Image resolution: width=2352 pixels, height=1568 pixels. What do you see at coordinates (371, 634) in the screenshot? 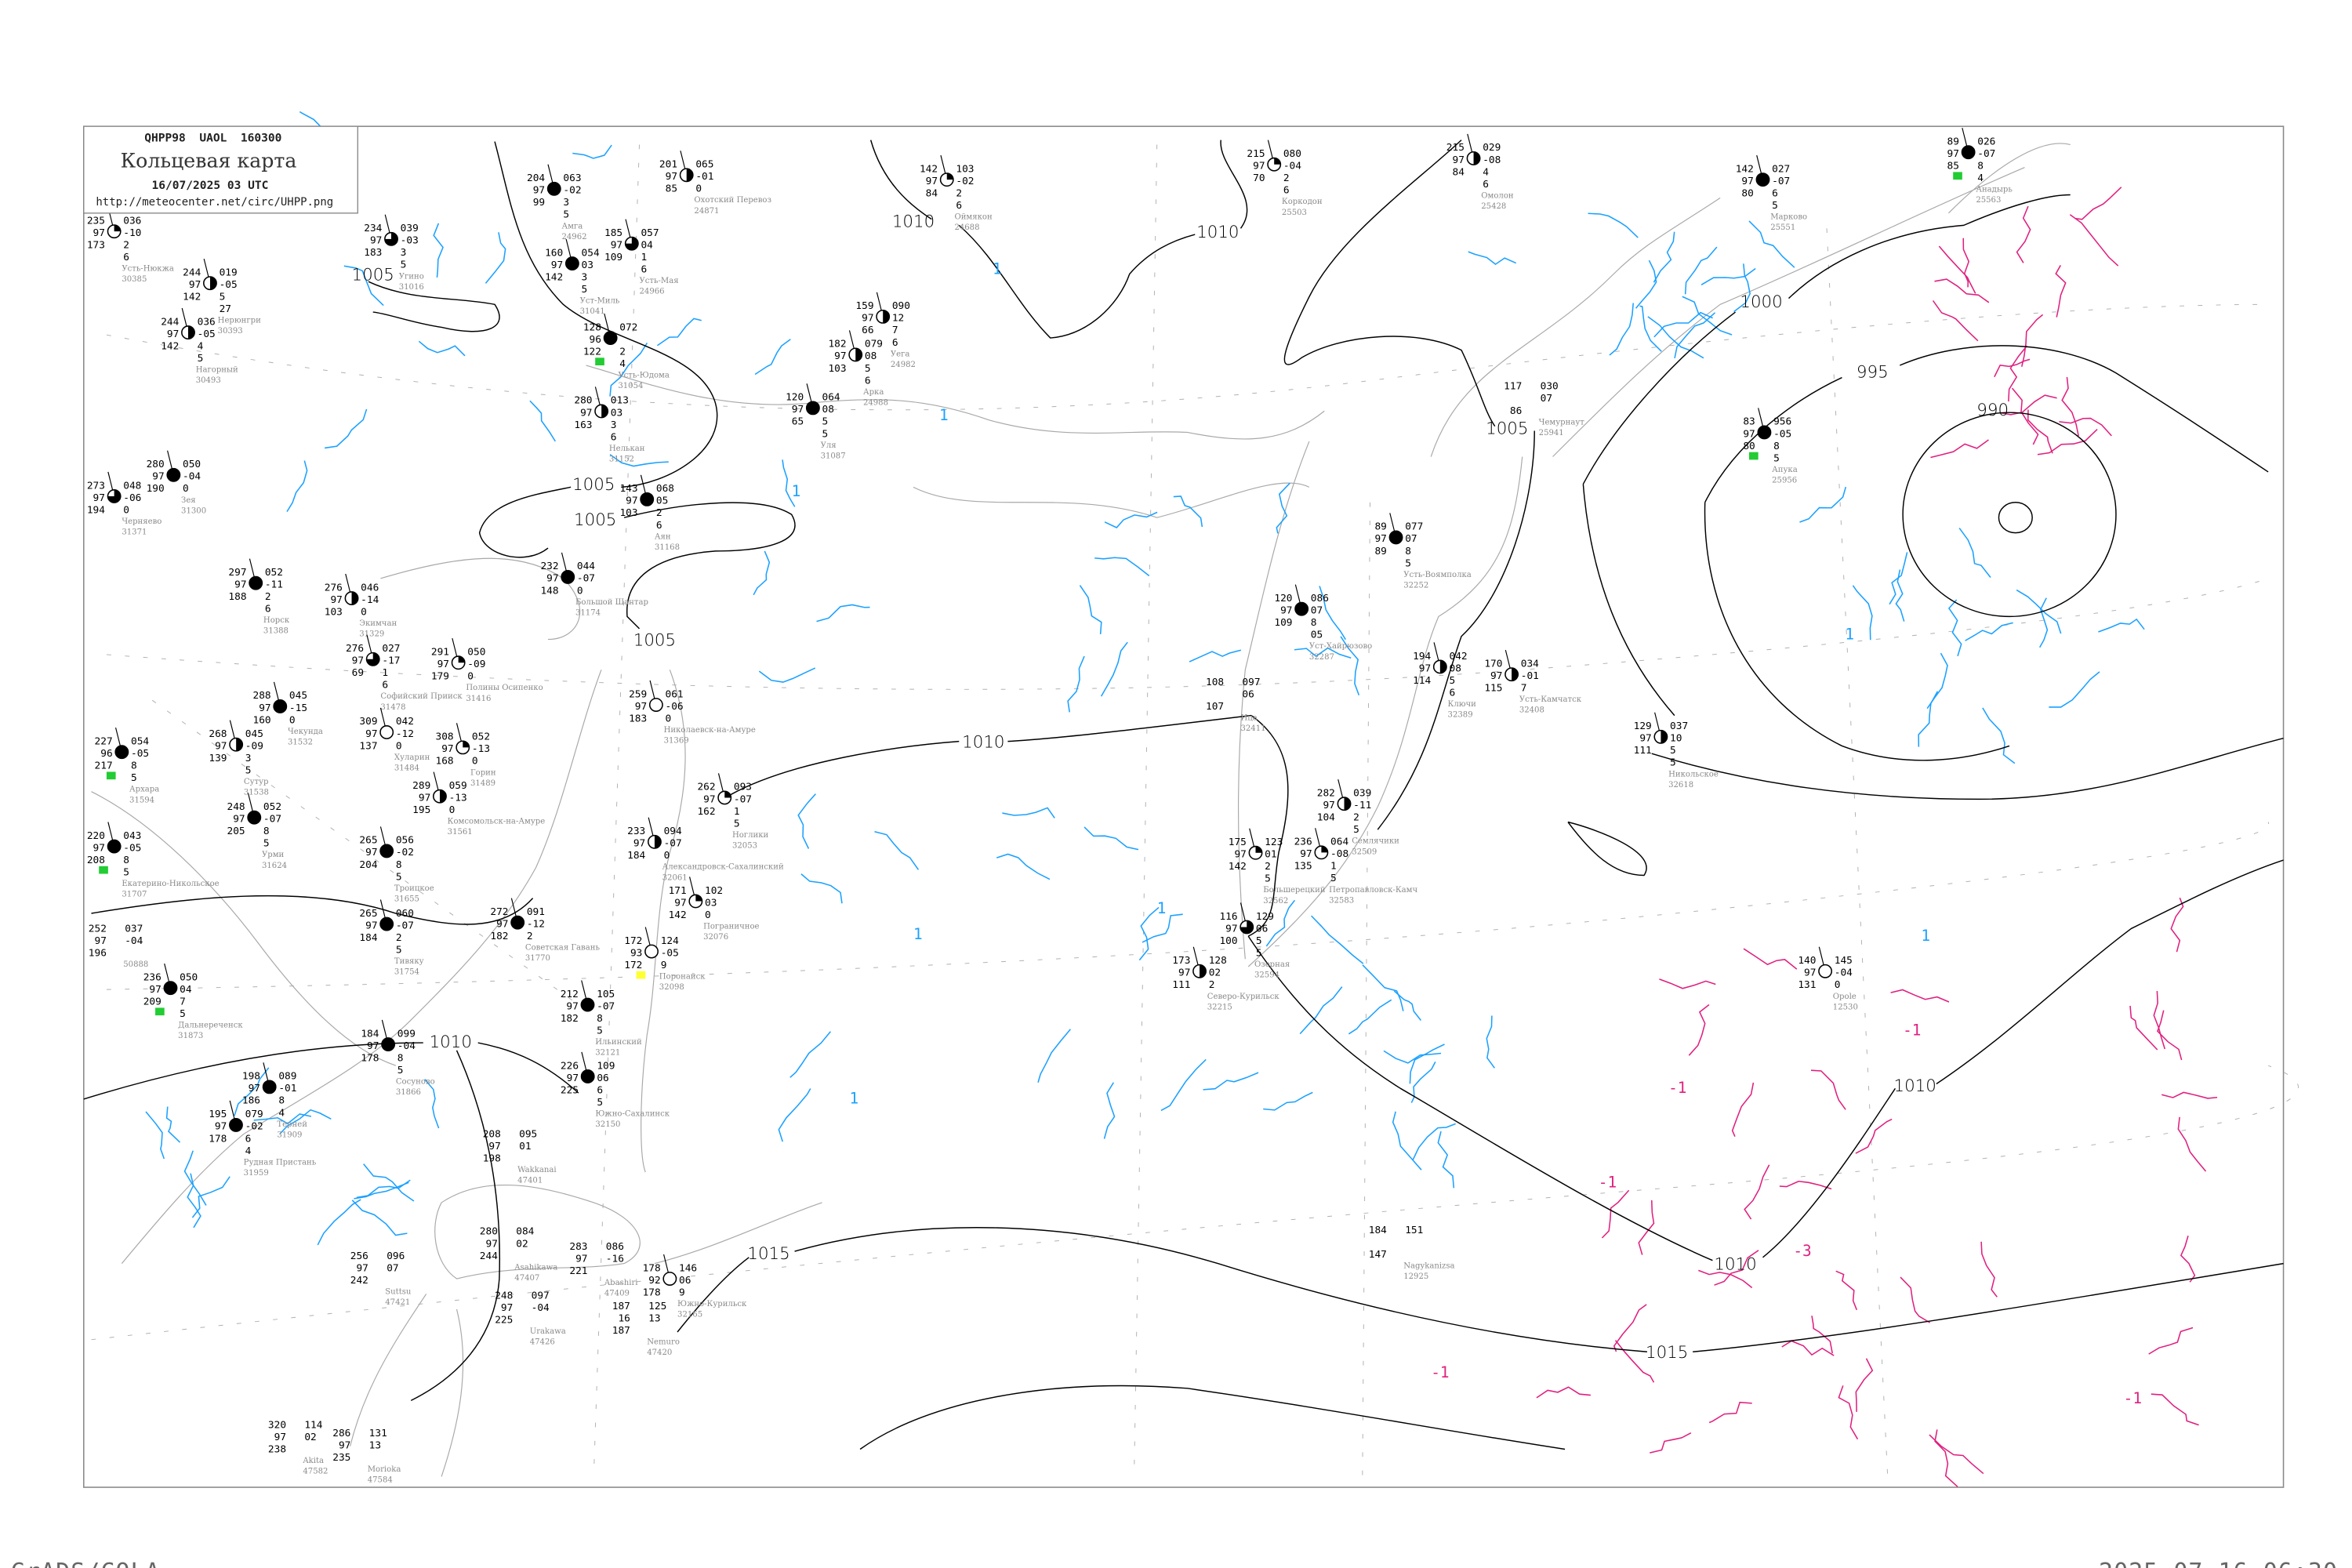
I see `station-id: 31329` at bounding box center [371, 634].